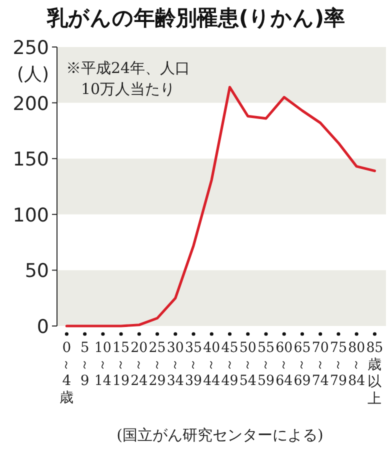  I want to click on x-tick-label: 60～64, so click(285, 364).